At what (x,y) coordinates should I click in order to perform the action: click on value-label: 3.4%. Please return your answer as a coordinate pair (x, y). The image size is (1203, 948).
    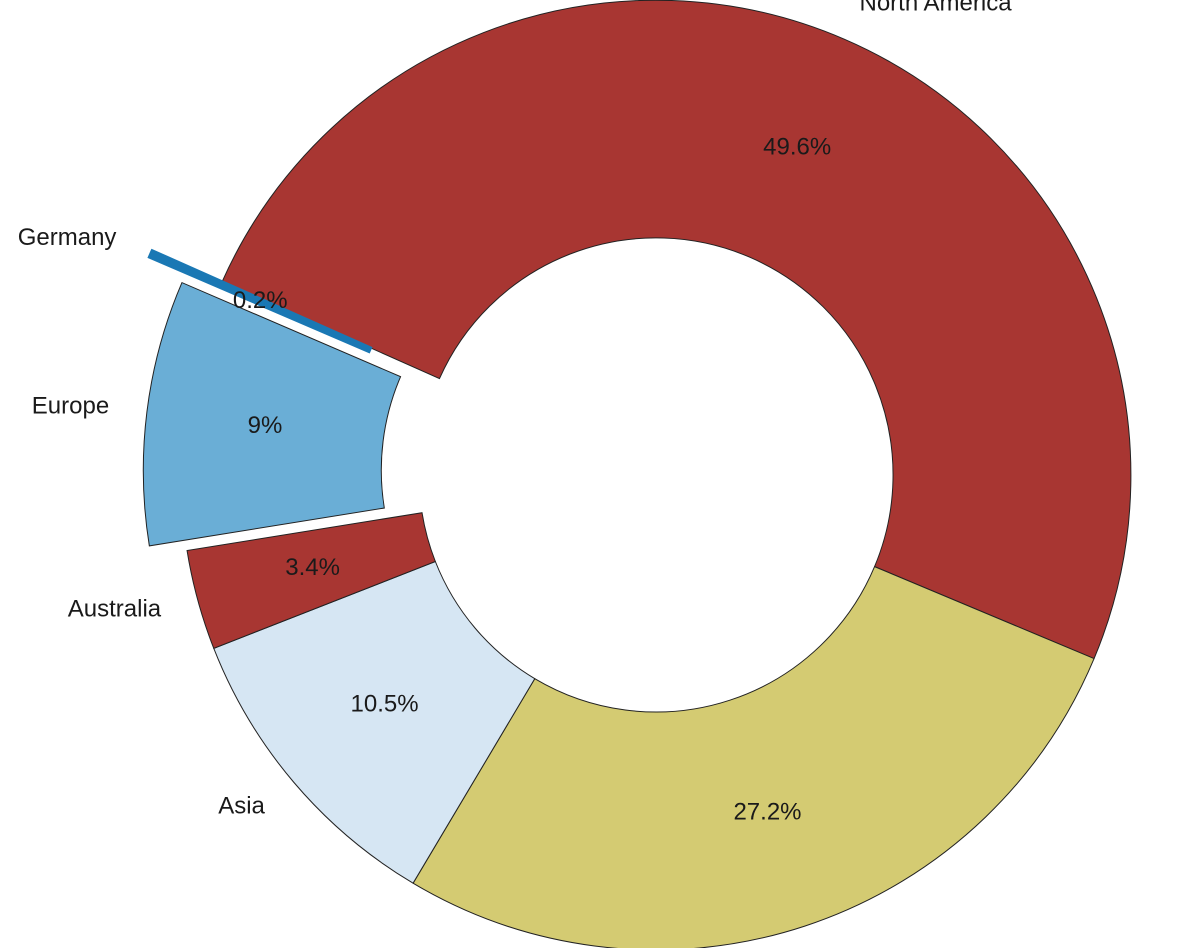
    Looking at the image, I should click on (312, 567).